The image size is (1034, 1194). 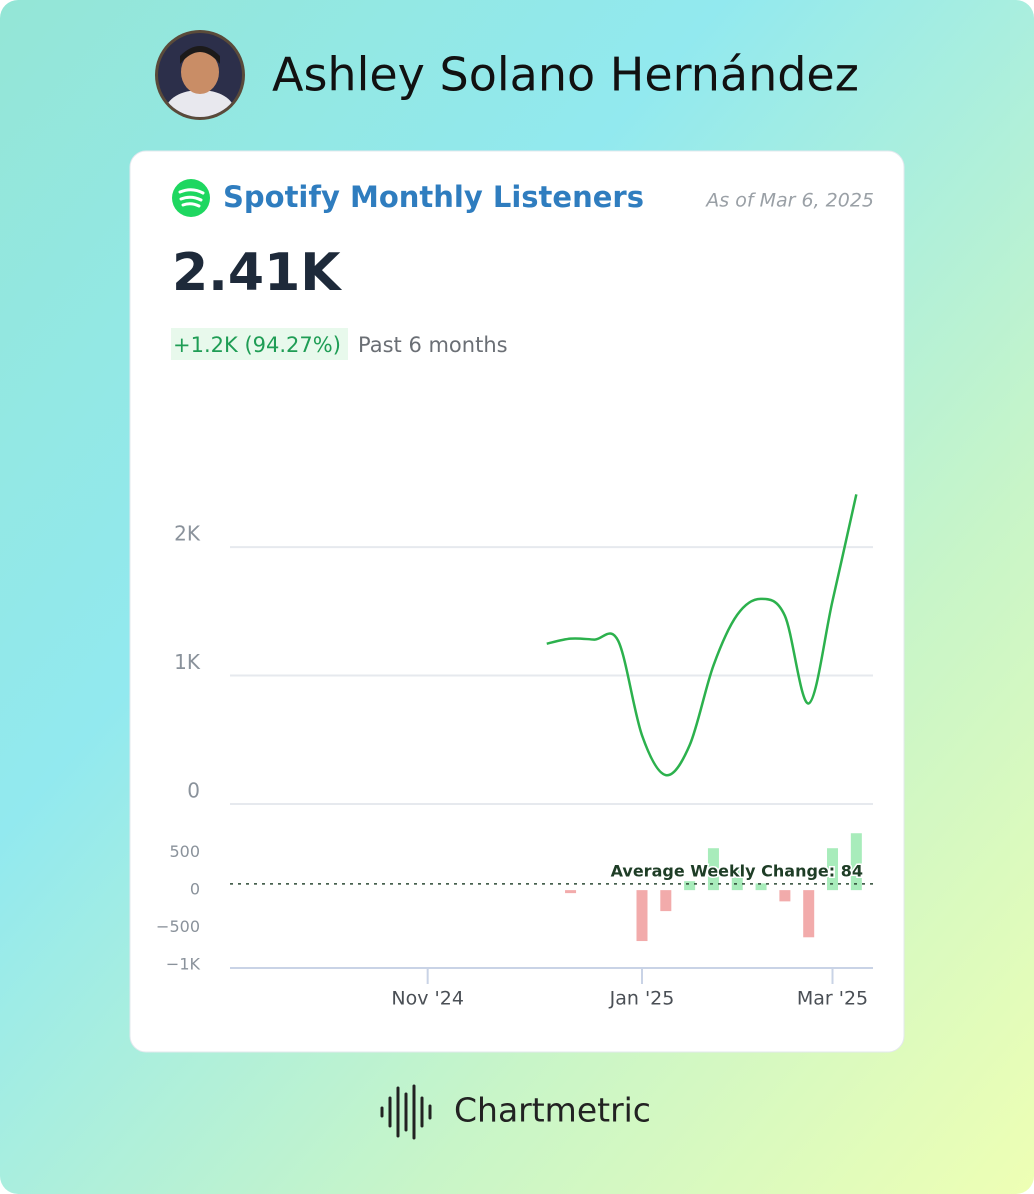 I want to click on as-of-date: As of Mar 6, 2025, so click(x=789, y=201).